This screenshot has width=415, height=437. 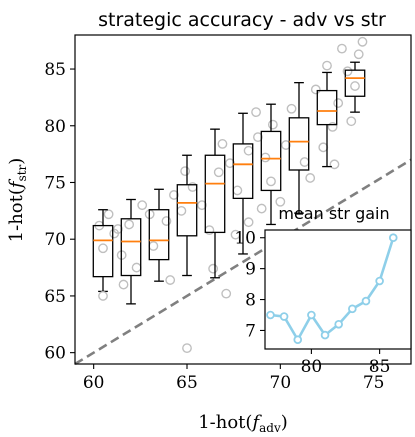 I want to click on y-tick-label: 80, so click(x=55, y=127).